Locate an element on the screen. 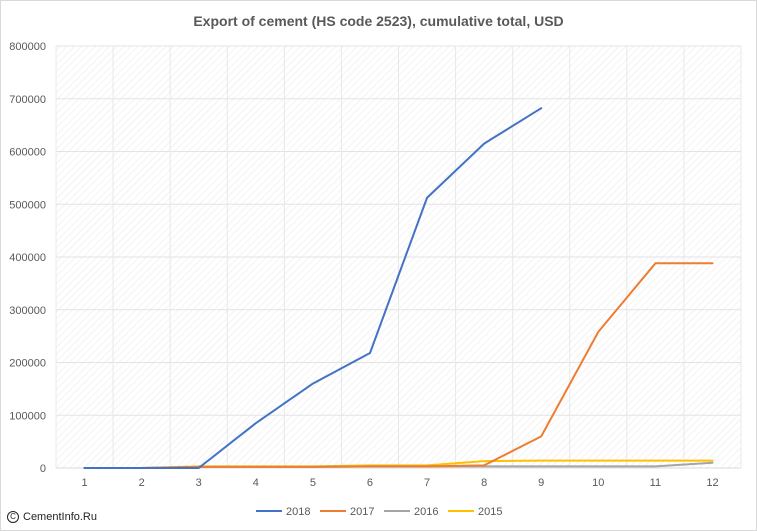  y-tick-label: 200000 is located at coordinates (27, 364).